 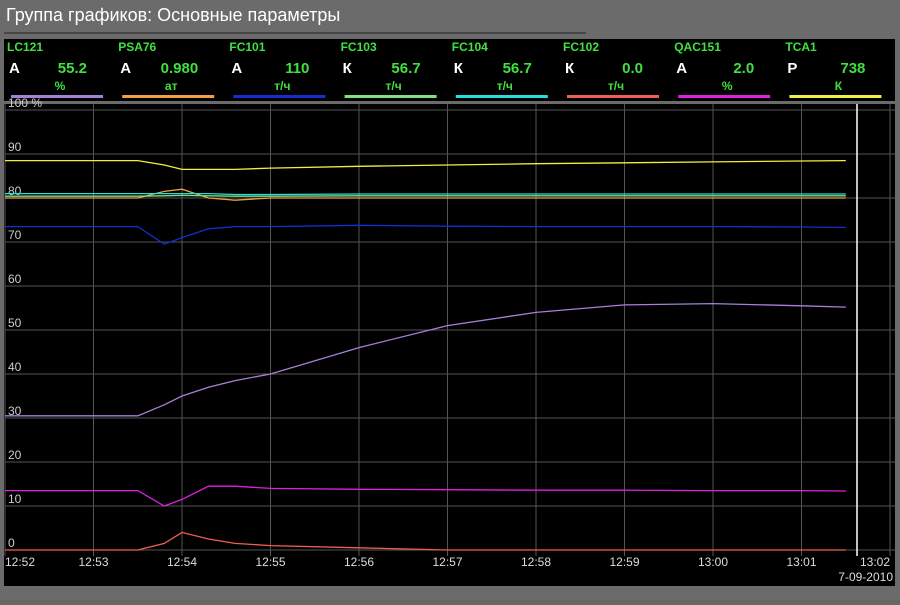 I want to click on tag-name: PSA76, so click(x=137, y=47).